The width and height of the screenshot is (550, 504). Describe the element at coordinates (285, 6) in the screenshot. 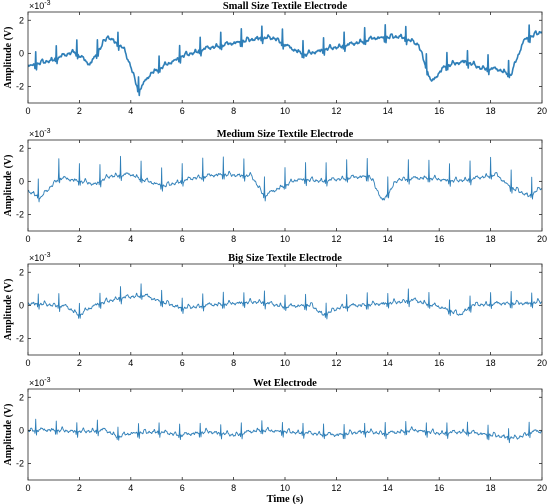

I see `panel-title: Small Size Textile Electrode` at that location.